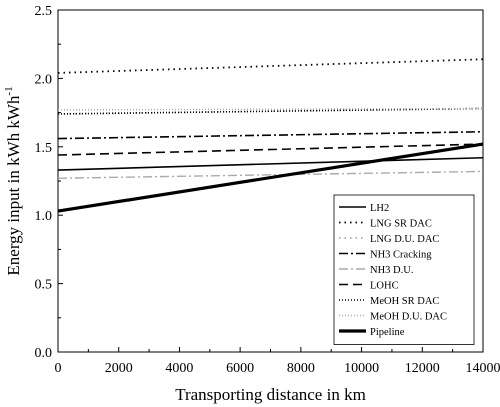 Image resolution: width=500 pixels, height=407 pixels. What do you see at coordinates (483, 368) in the screenshot?
I see `x-tick-label: 14000` at bounding box center [483, 368].